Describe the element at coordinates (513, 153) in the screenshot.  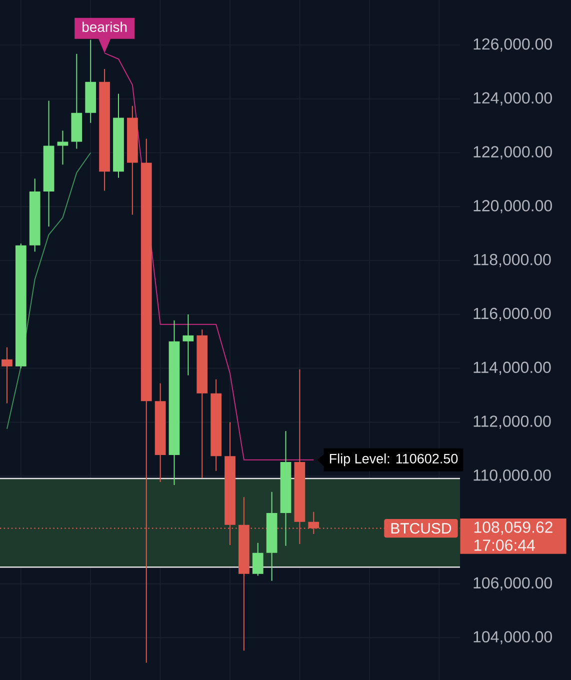
I see `y-tick-label: 122,000.00` at that location.